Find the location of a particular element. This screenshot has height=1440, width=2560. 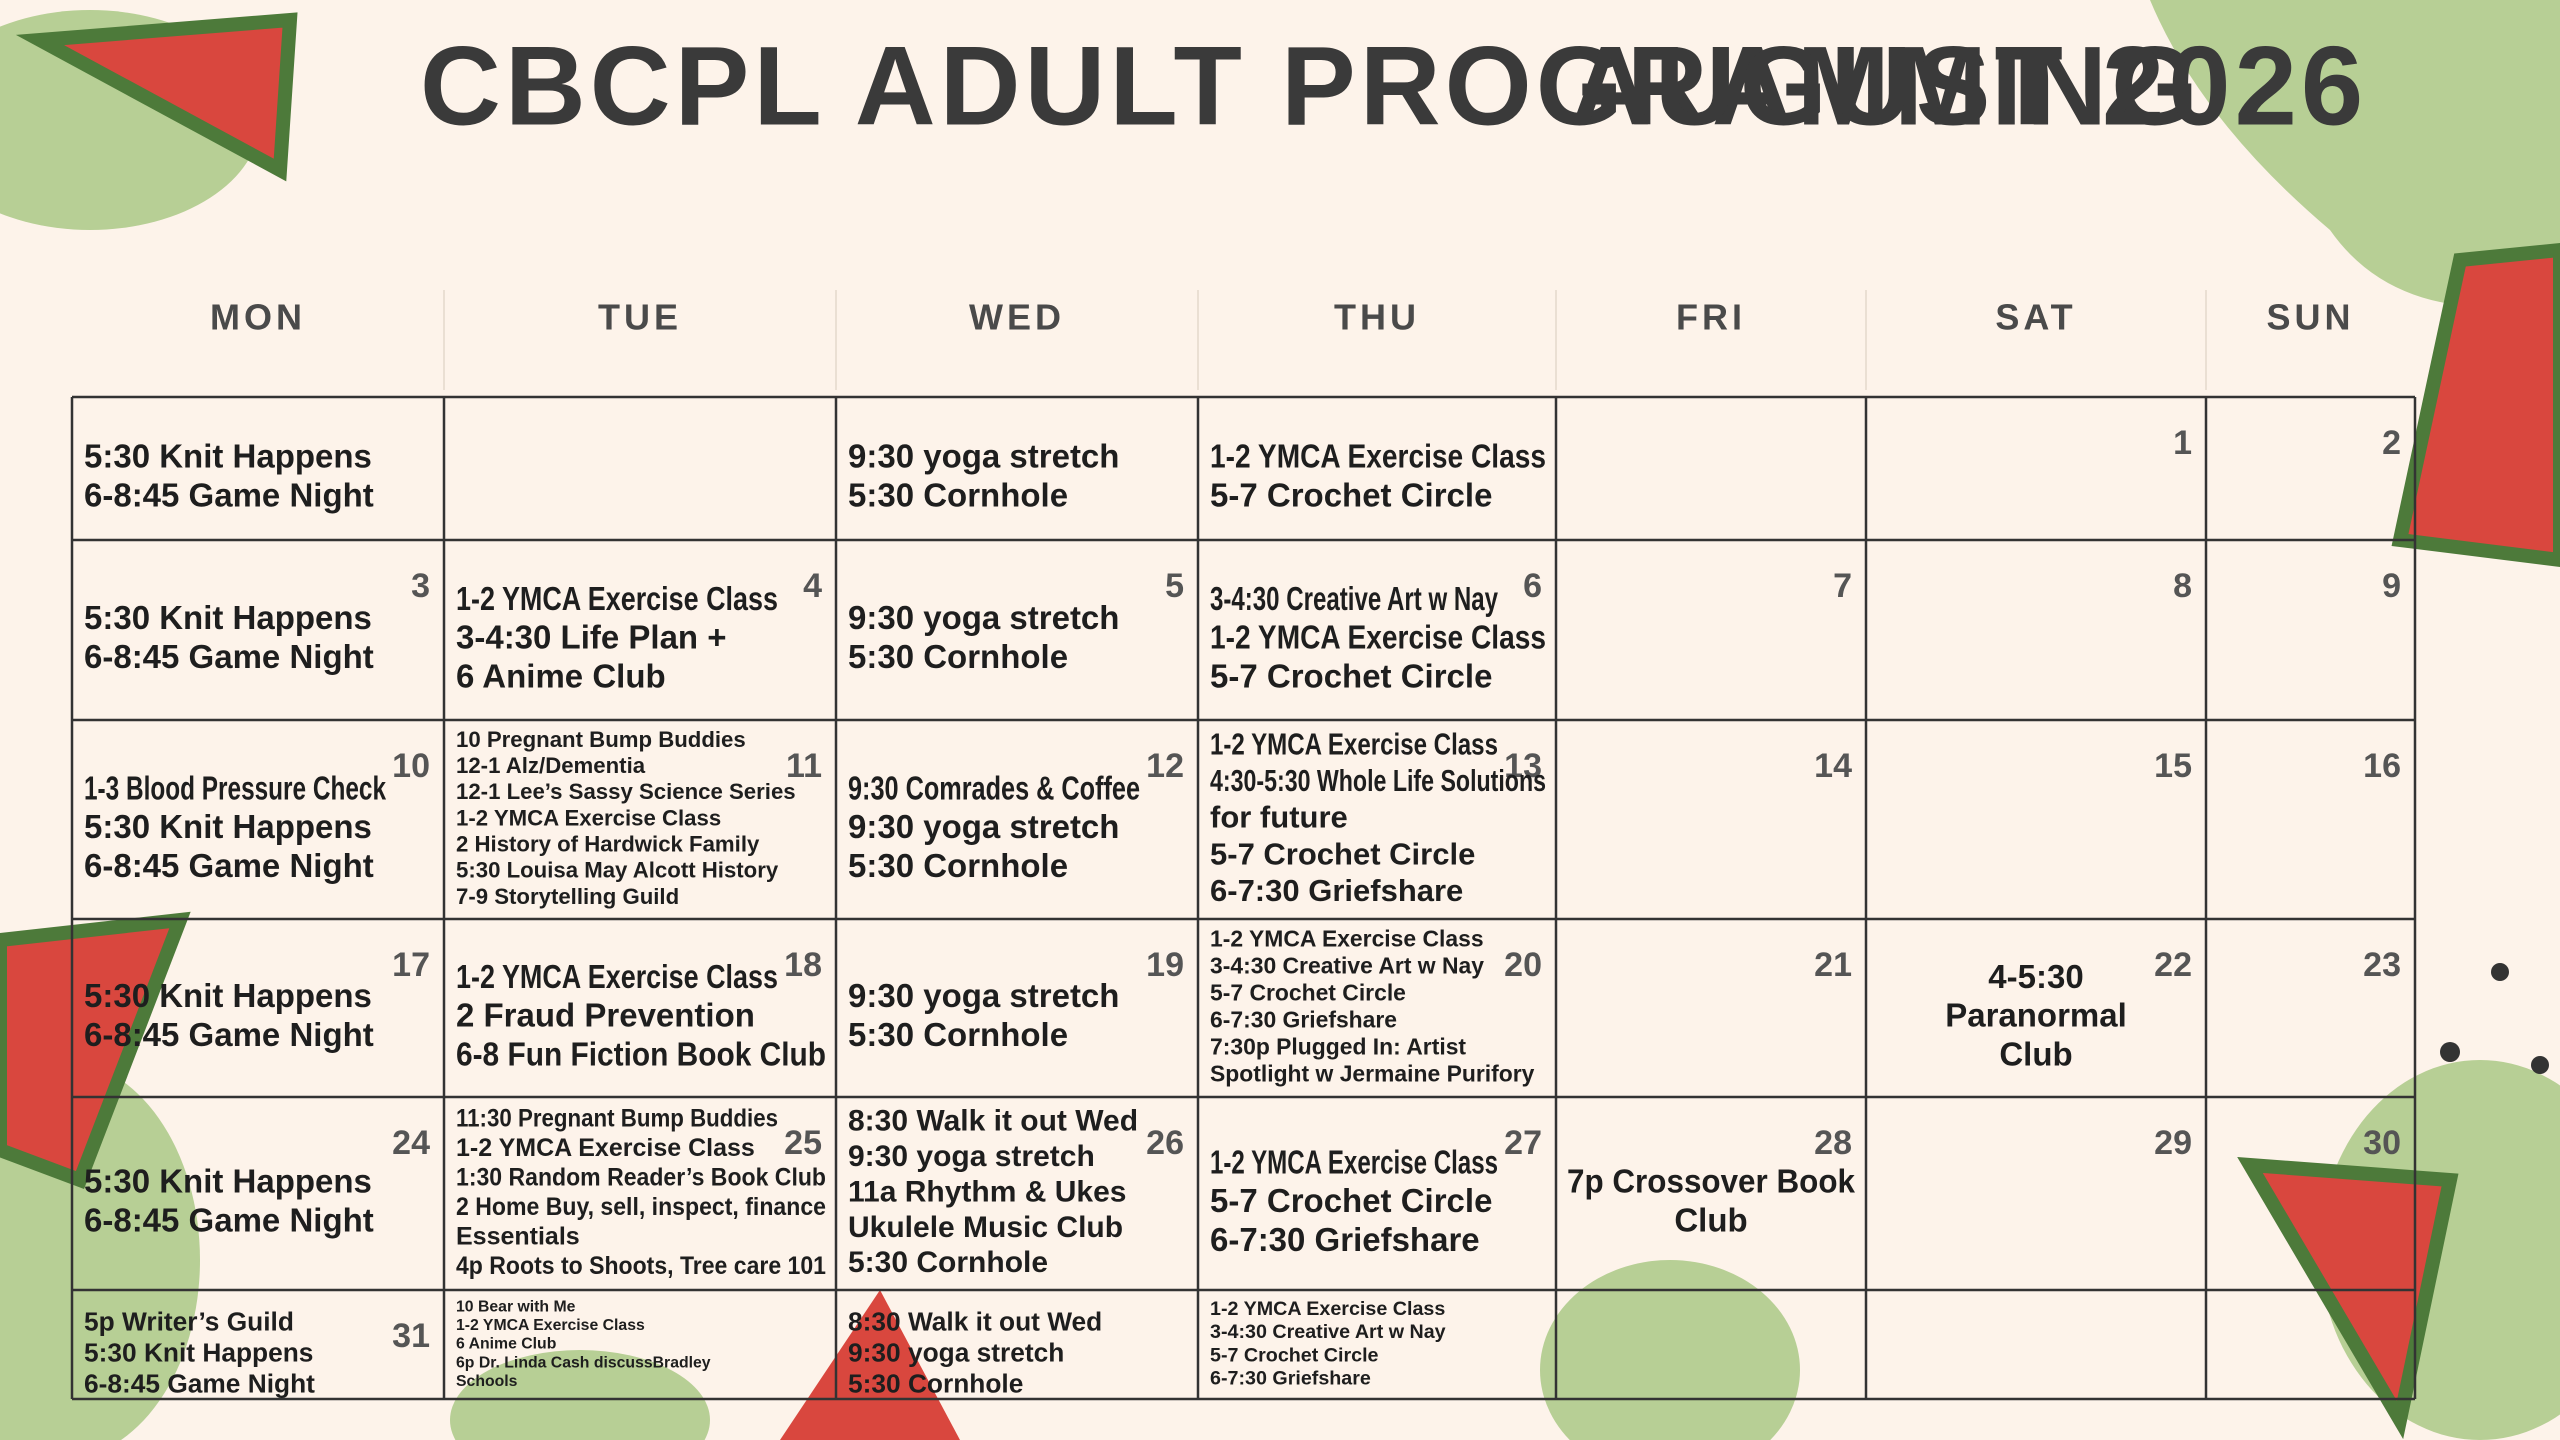

event-text: 3-4:30 Life Plan + is located at coordinates (591, 637).